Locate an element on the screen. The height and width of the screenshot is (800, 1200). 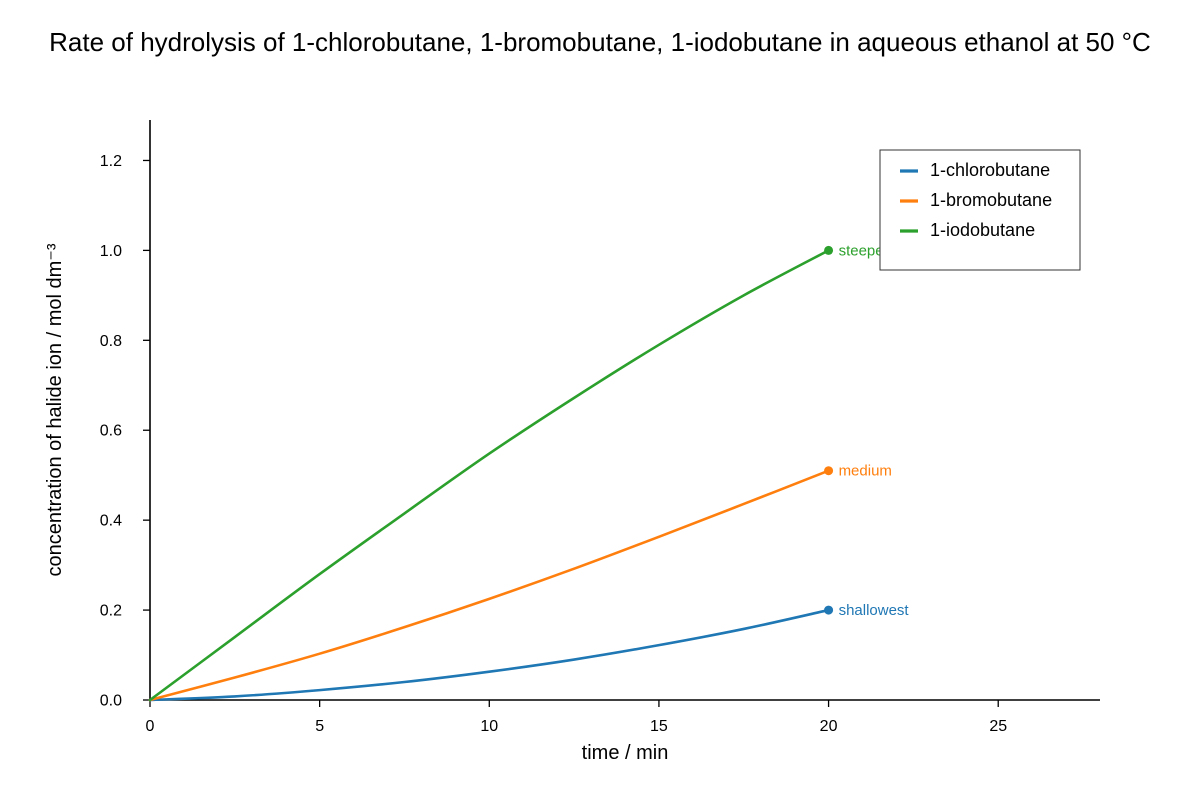
x-tick-label: 25 is located at coordinates (998, 726).